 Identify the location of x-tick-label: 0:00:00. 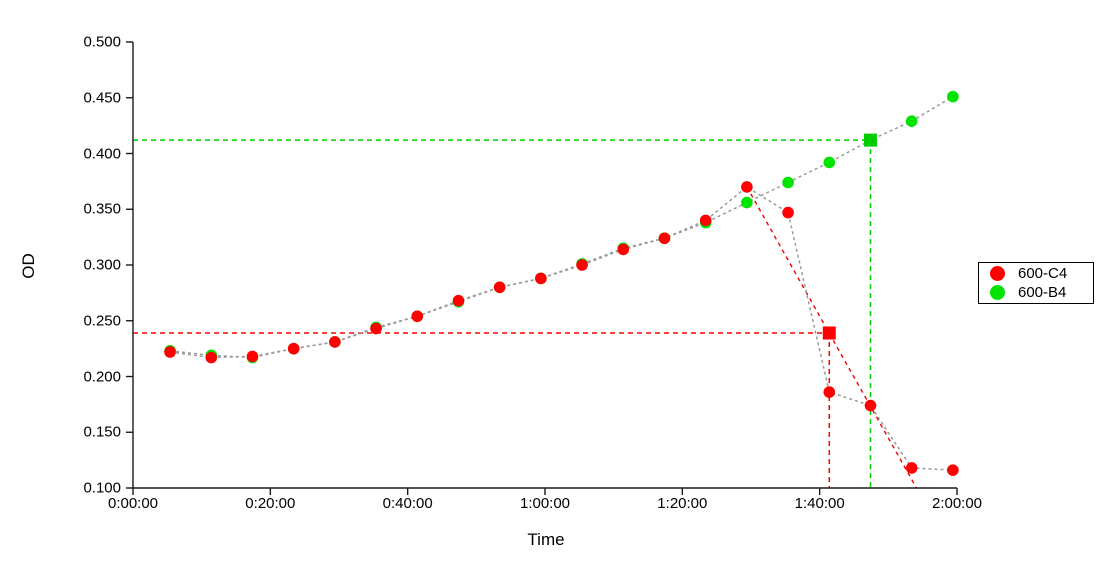
(133, 503).